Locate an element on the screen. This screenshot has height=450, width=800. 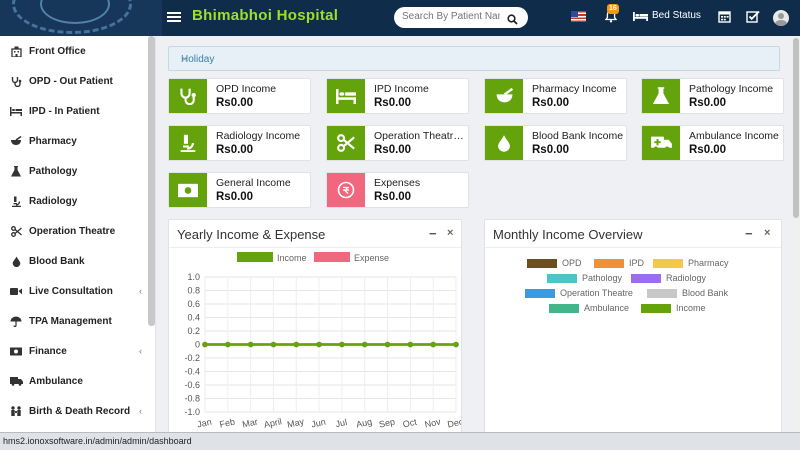
sidebar-item-blood-bank: Blood Bank is located at coordinates (75, 261).